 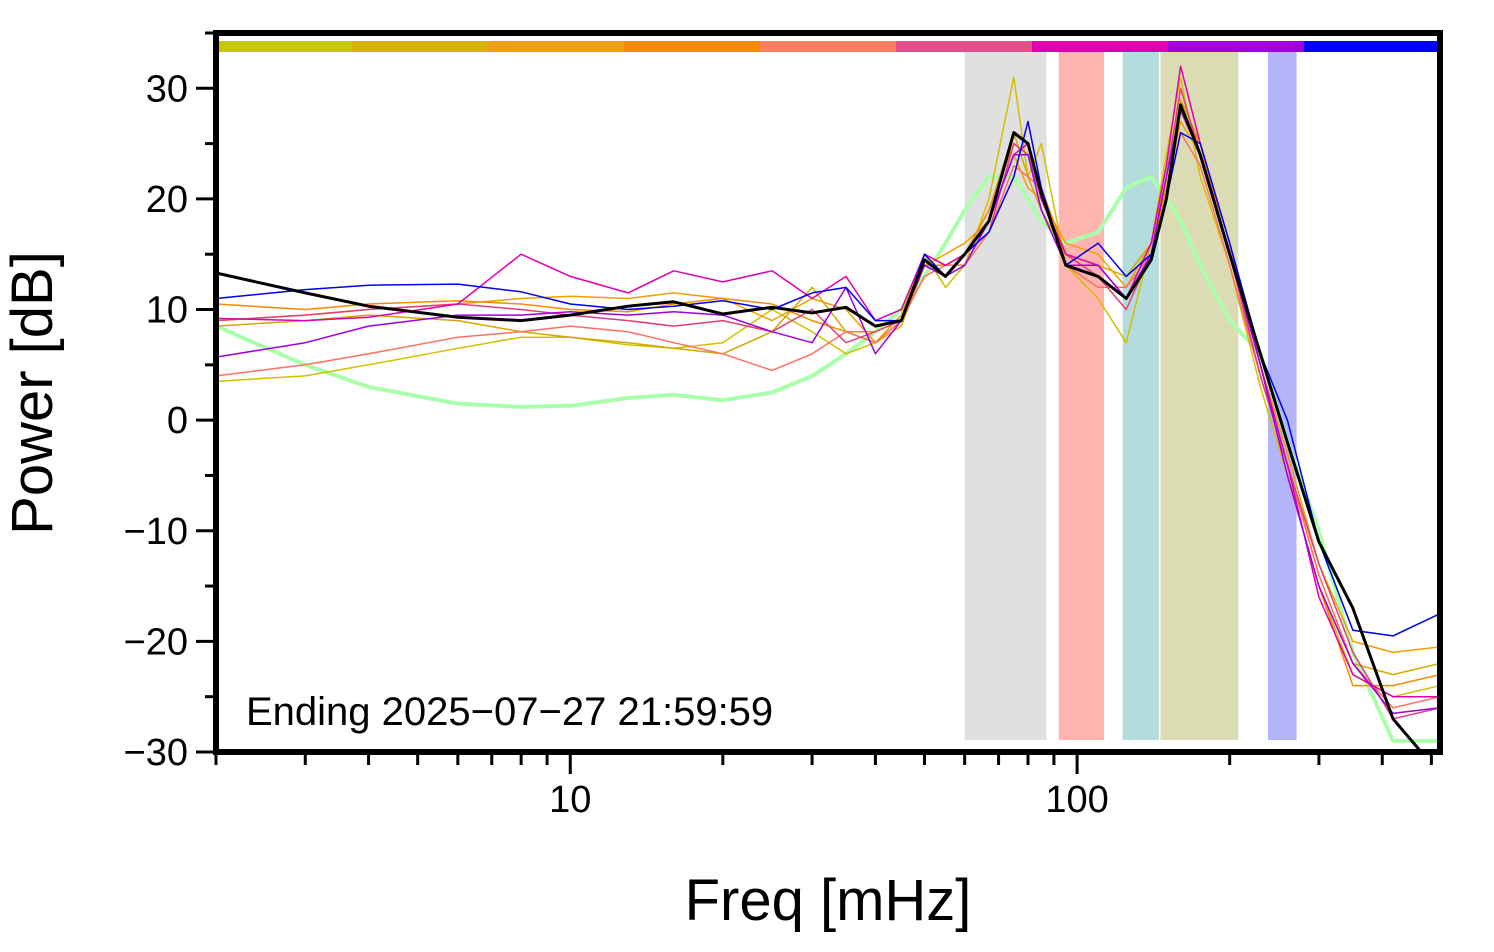 What do you see at coordinates (177, 421) in the screenshot?
I see `y-tick-label: 0` at bounding box center [177, 421].